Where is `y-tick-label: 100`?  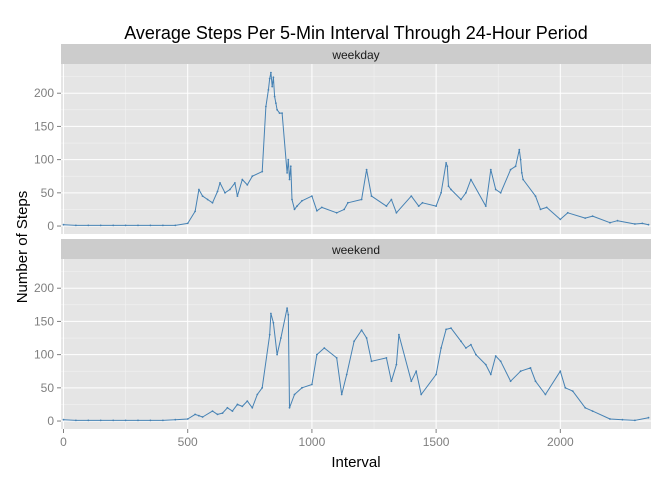 y-tick-label: 100 is located at coordinates (44, 355).